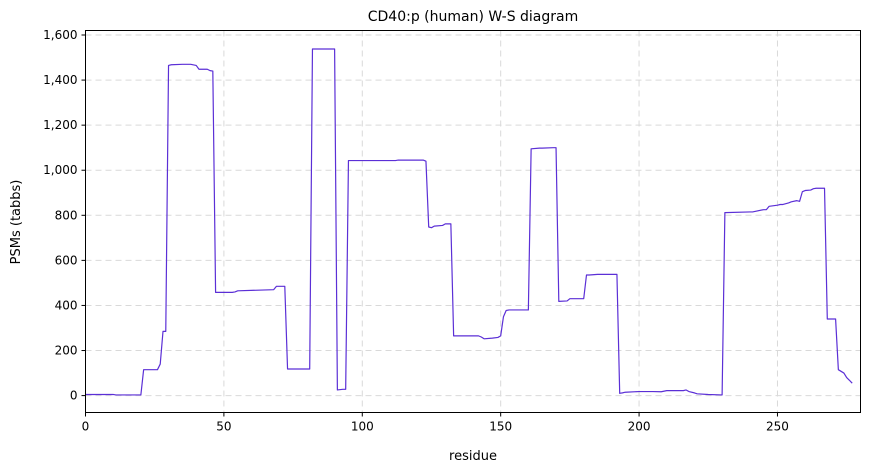 The width and height of the screenshot is (869, 474). I want to click on y-axis-ticks: 0 200 400 600 800 1,000 1,200 1,400 1,600, so click(64, 215).